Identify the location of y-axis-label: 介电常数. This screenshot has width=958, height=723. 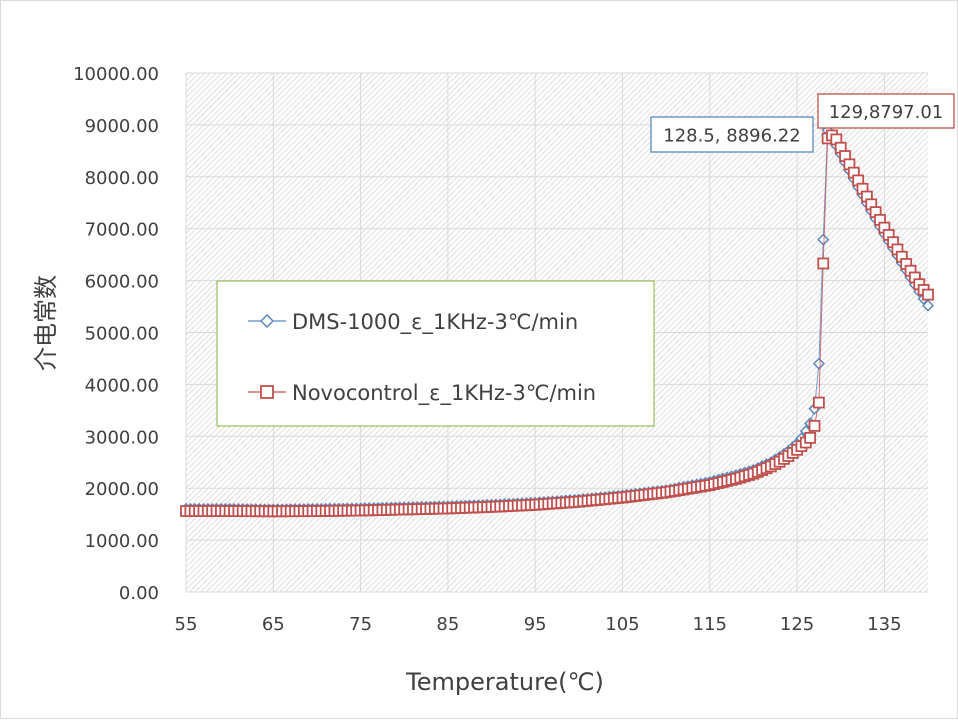
(46, 323).